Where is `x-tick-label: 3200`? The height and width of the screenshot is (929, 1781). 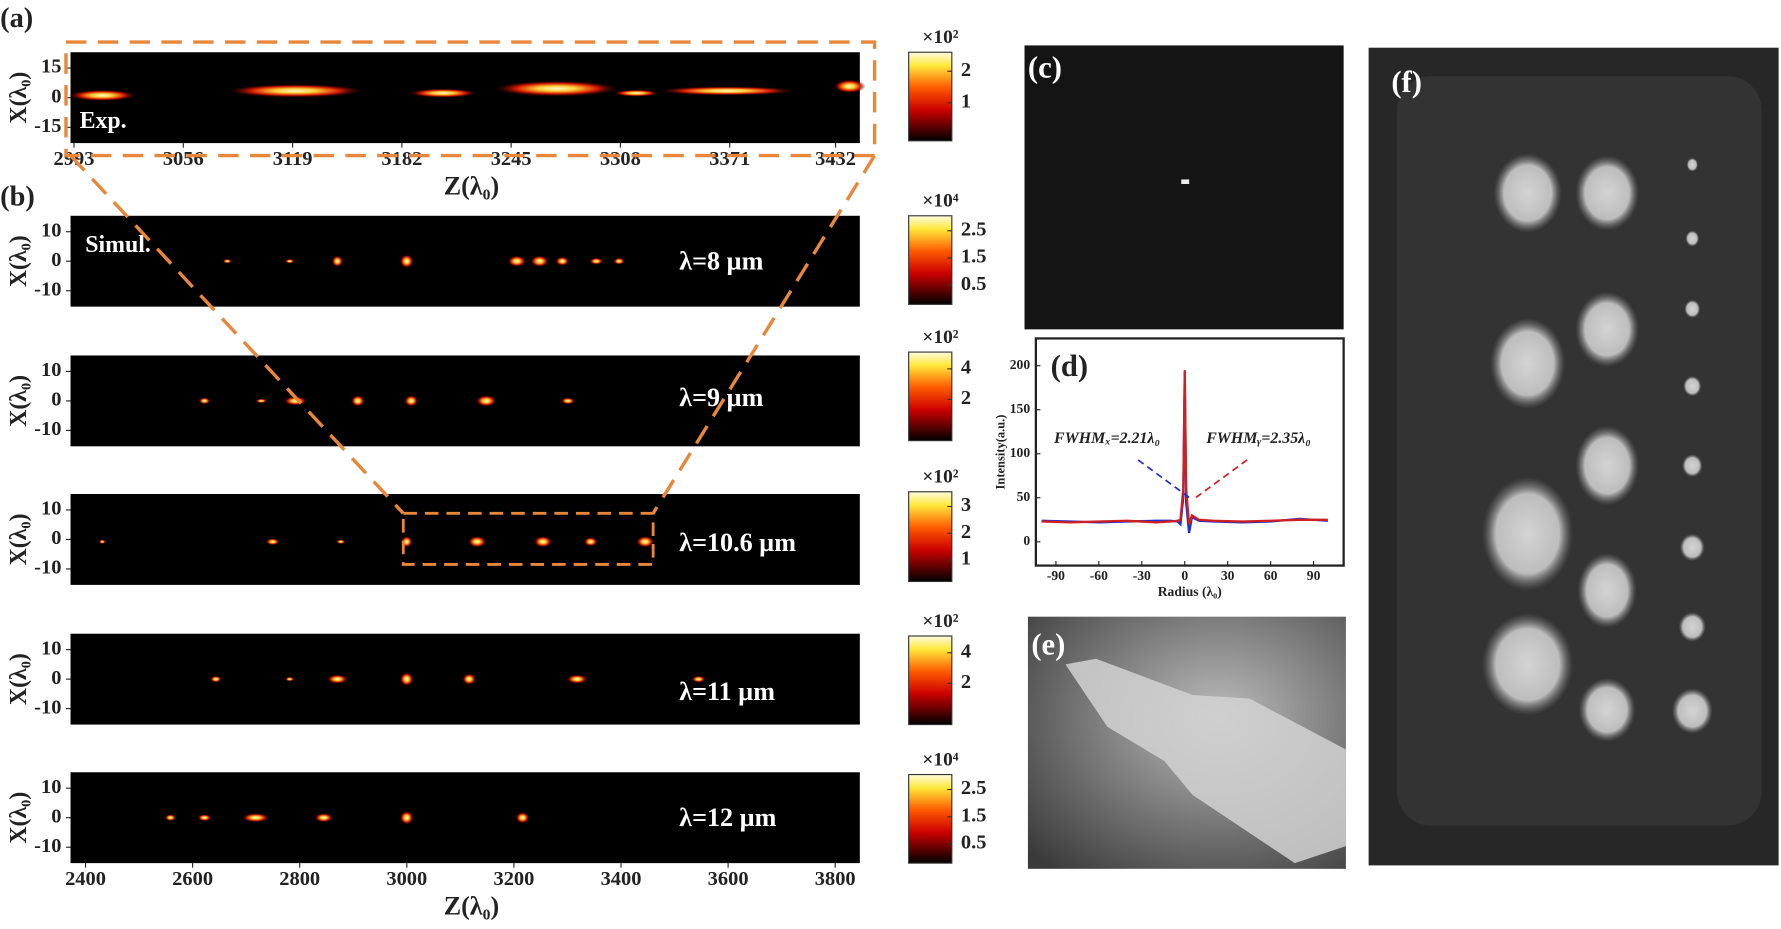
x-tick-label: 3200 is located at coordinates (513, 879).